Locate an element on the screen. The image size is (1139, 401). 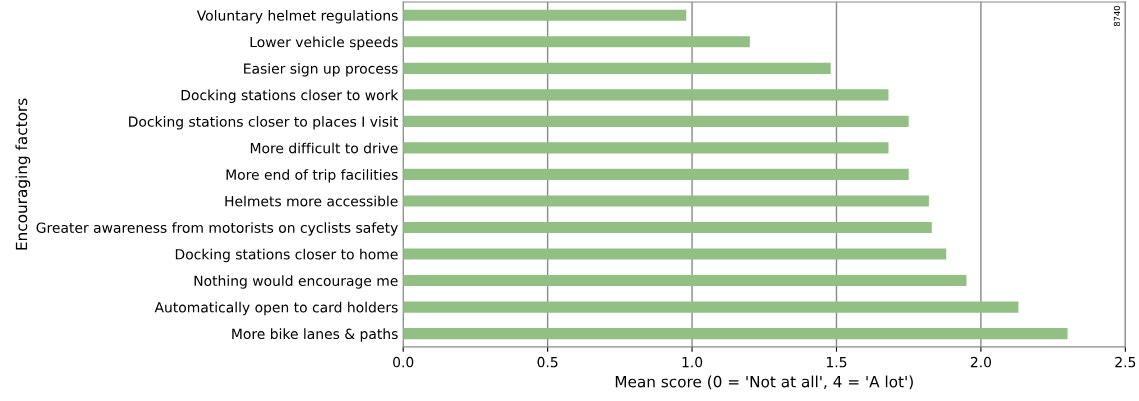
x-tick-label: 0.0 is located at coordinates (403, 362).